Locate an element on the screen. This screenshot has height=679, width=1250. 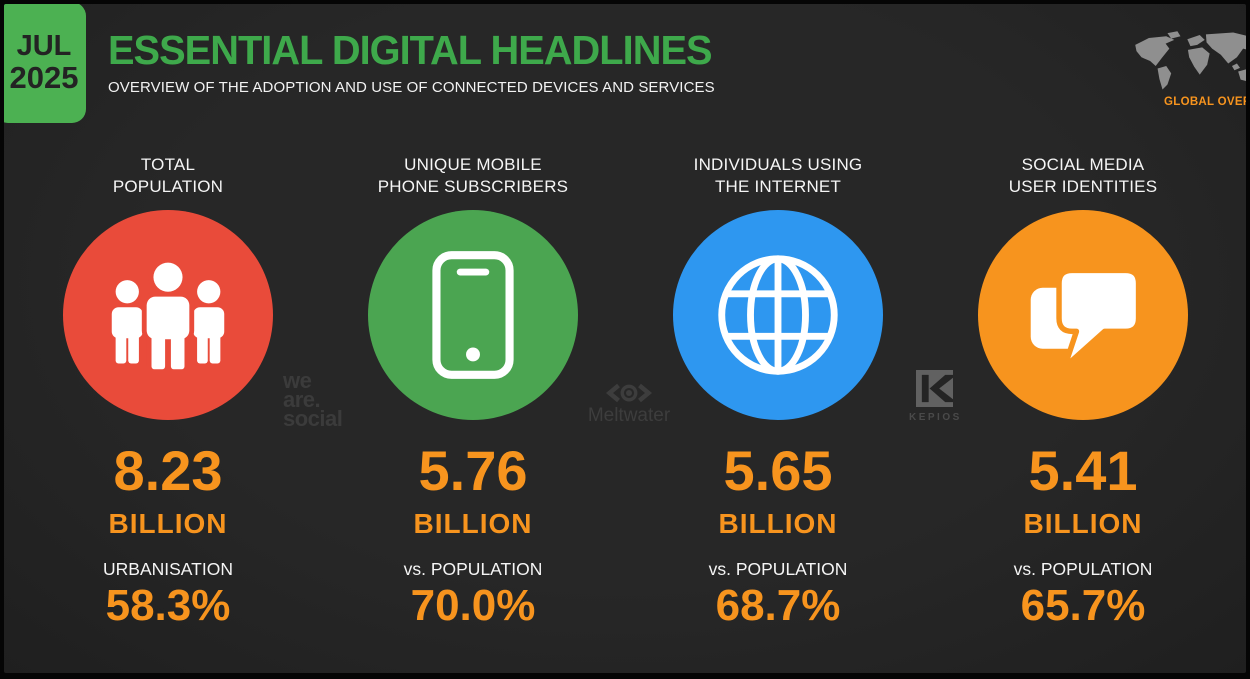
metric-value: 8.23 is located at coordinates (168, 470).